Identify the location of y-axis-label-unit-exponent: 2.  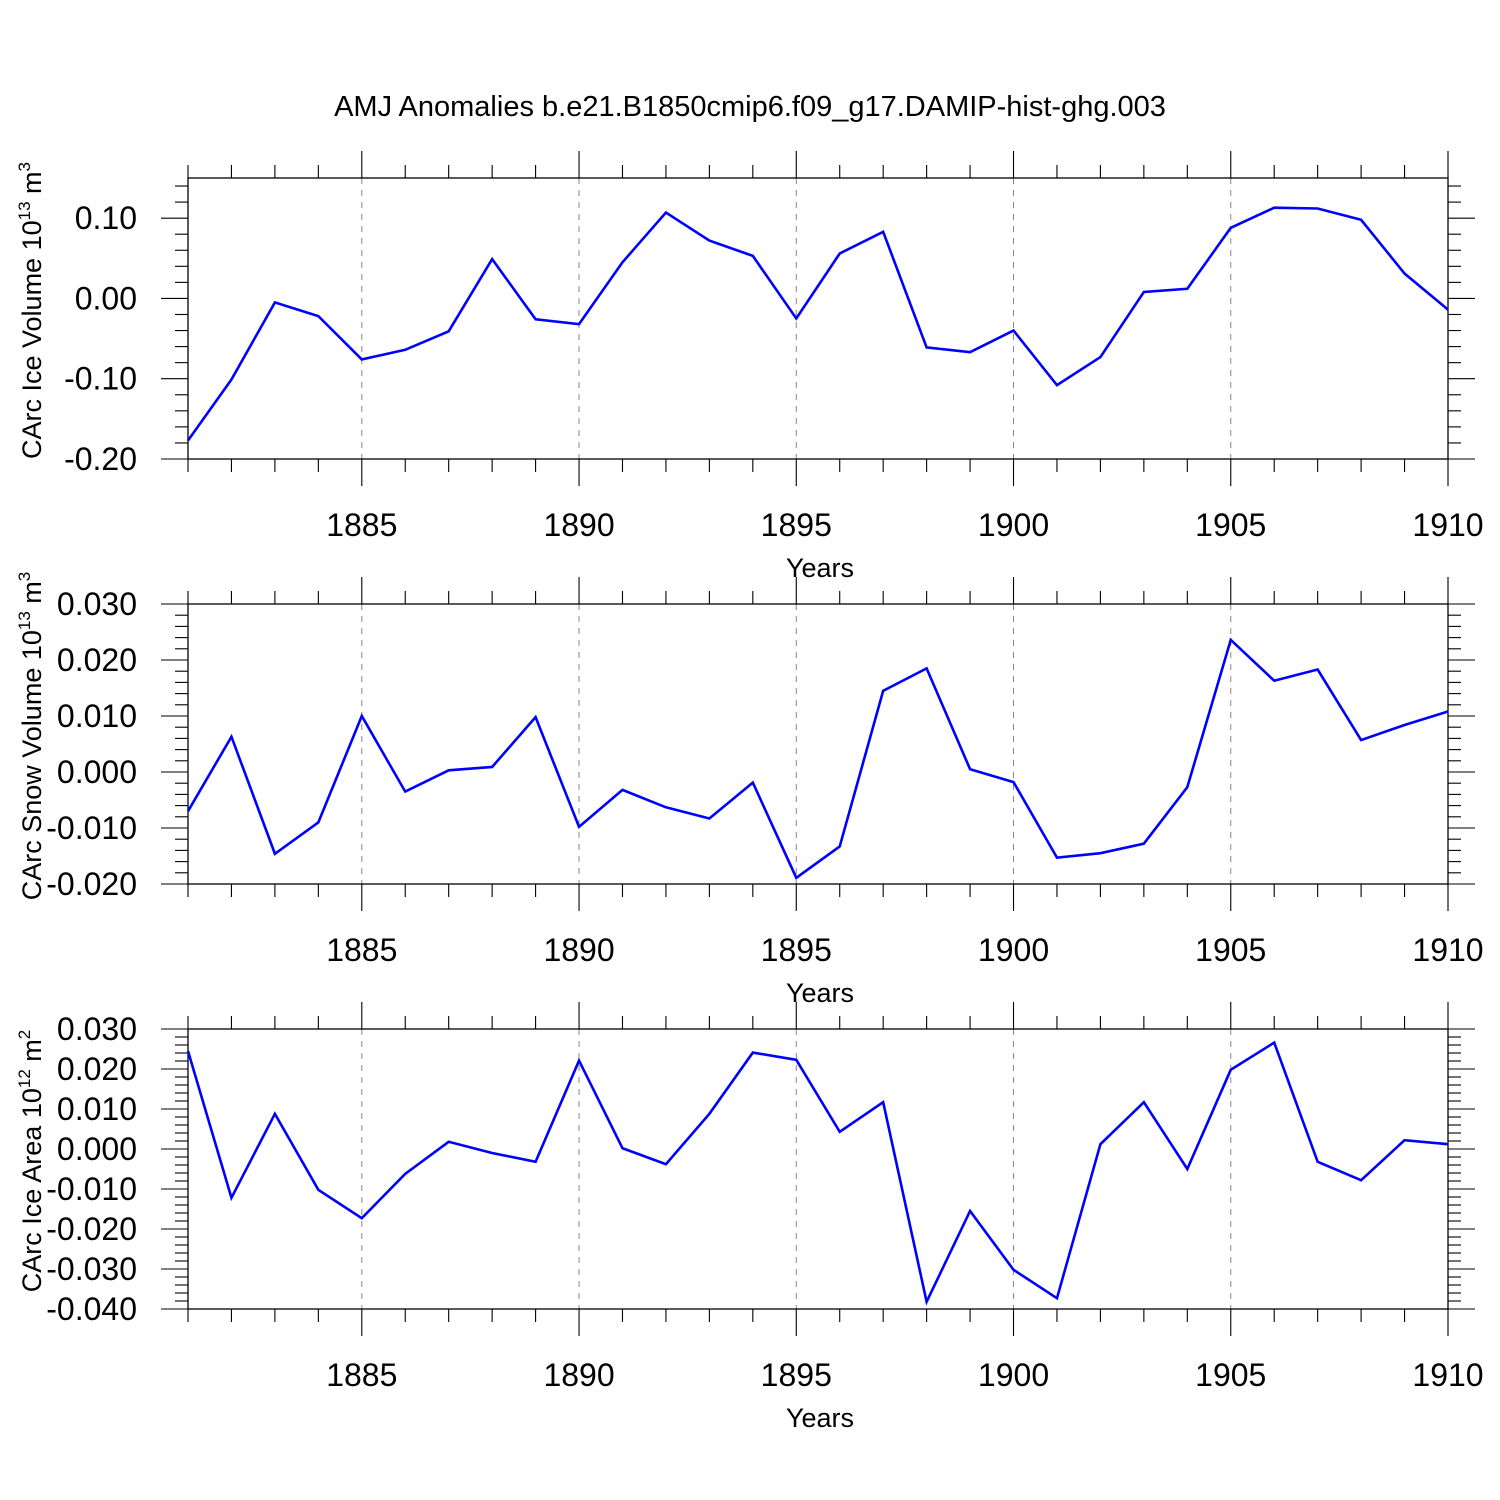
(24, 1034).